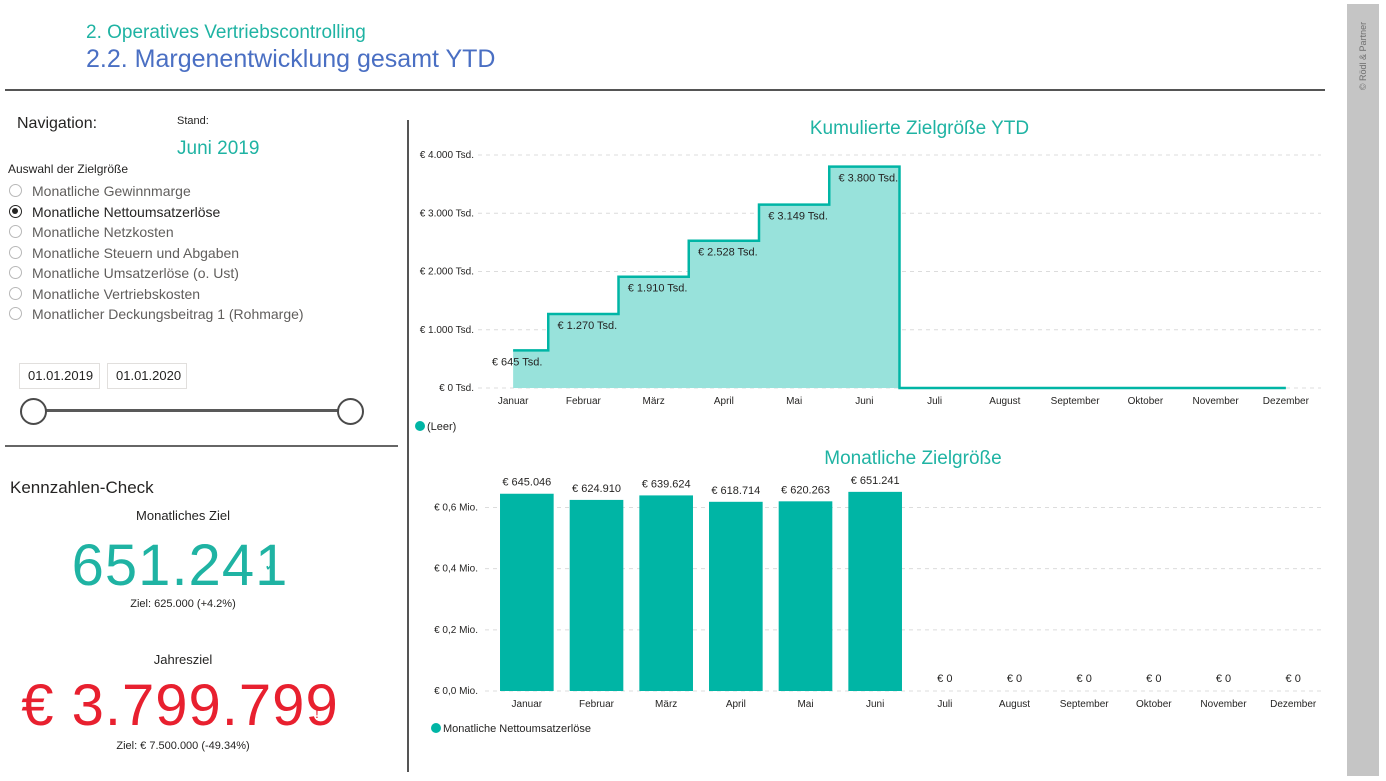 This screenshot has width=1386, height=781. Describe the element at coordinates (665, 90) in the screenshot. I see `header-divider` at that location.